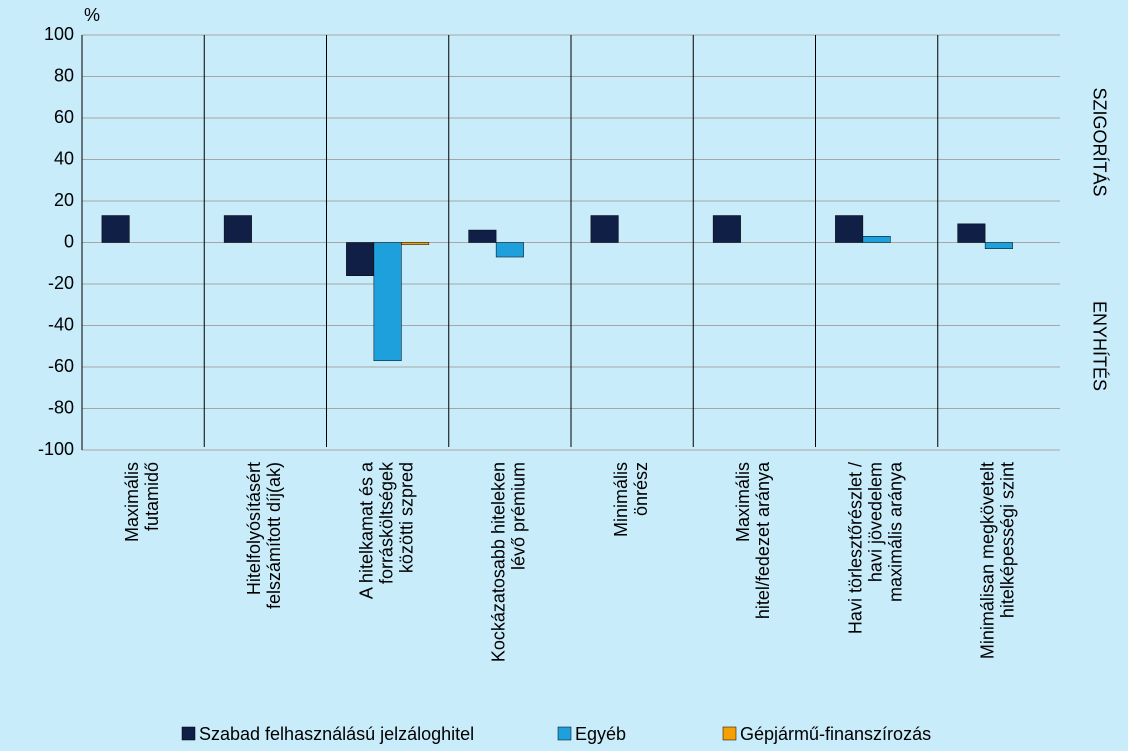  What do you see at coordinates (875, 522) in the screenshot?
I see `x-tick-label: havi jövedelem` at bounding box center [875, 522].